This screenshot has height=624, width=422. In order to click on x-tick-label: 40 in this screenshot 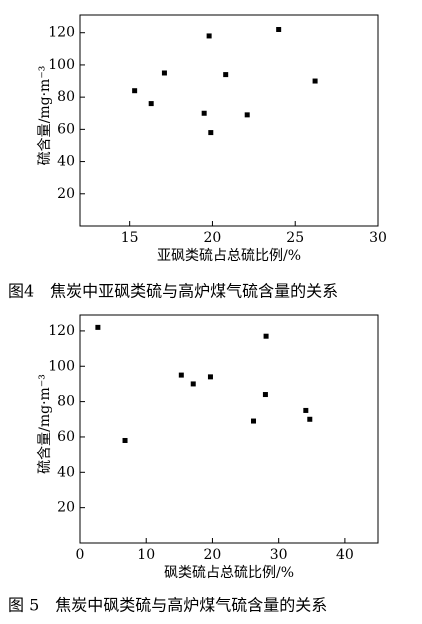, I will do `click(345, 555)`.